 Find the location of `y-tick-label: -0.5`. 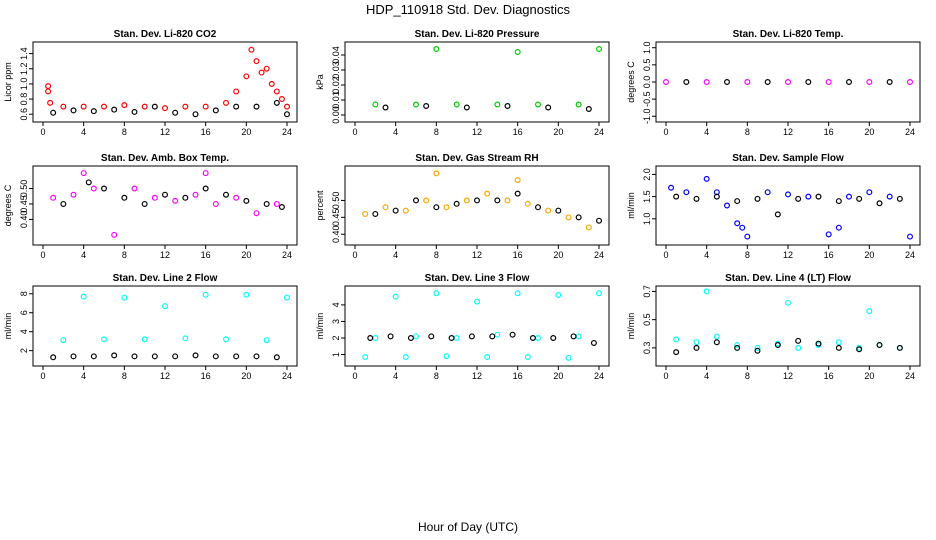

y-tick-label: -0.5 is located at coordinates (647, 99).